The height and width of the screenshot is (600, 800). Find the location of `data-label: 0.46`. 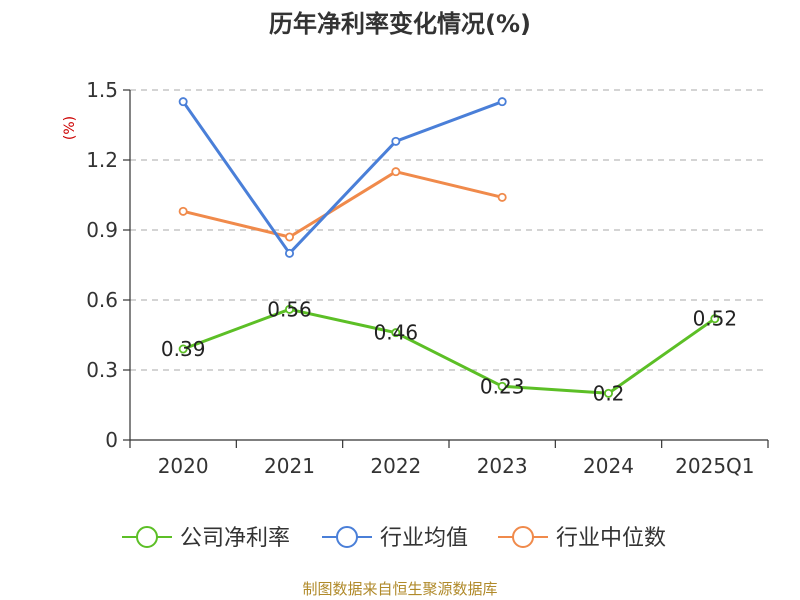

data-label: 0.46 is located at coordinates (396, 333).